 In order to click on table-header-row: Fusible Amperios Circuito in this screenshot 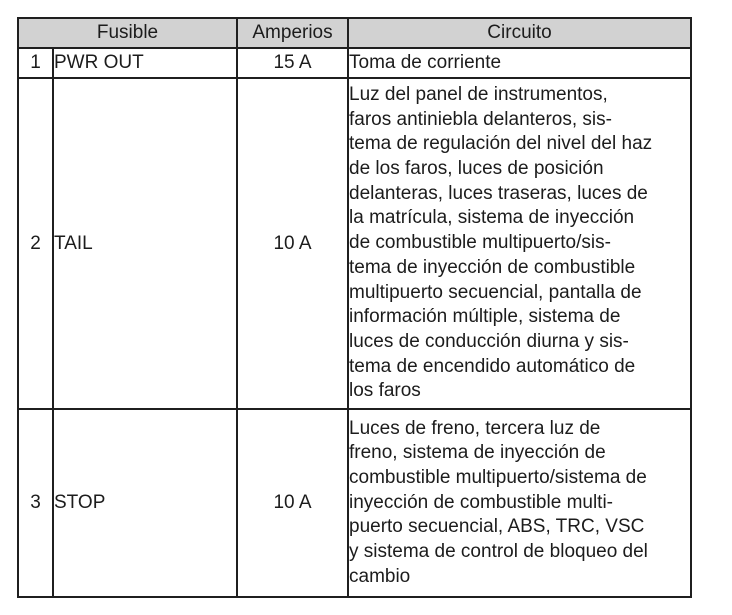, I will do `click(354, 33)`.